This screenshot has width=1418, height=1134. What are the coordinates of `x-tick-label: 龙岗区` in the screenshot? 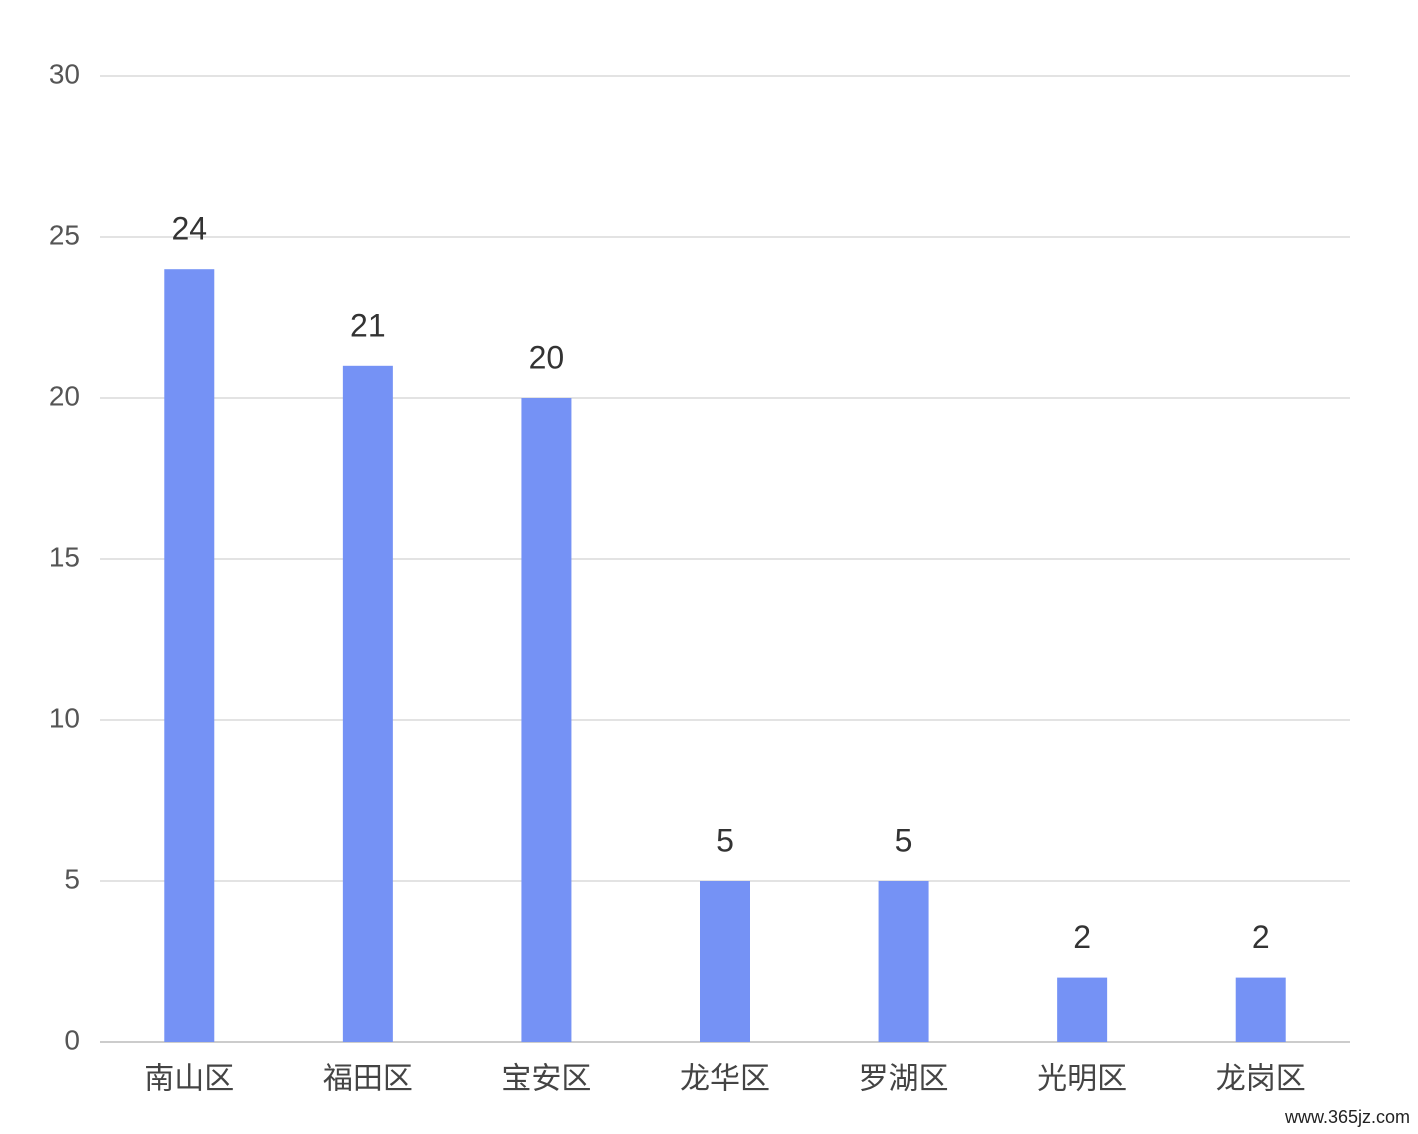 It's located at (1261, 1079).